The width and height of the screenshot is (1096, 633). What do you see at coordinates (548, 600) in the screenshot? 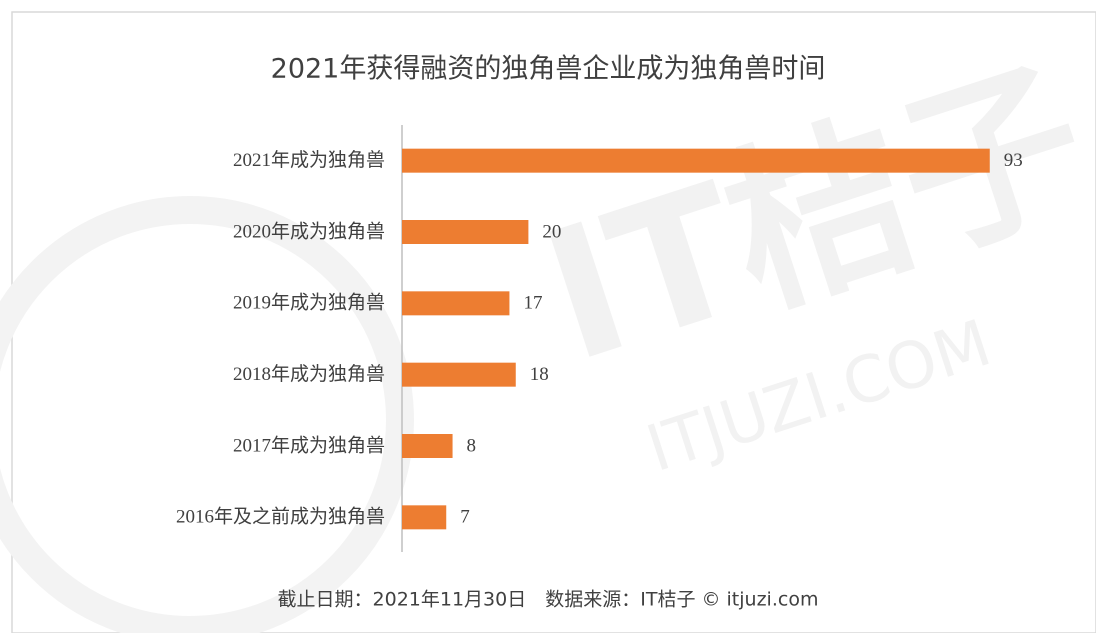
I see `footnote: 截止日期：2021年11月30日 数据来源：IT桔子 © itjuzi.com` at bounding box center [548, 600].